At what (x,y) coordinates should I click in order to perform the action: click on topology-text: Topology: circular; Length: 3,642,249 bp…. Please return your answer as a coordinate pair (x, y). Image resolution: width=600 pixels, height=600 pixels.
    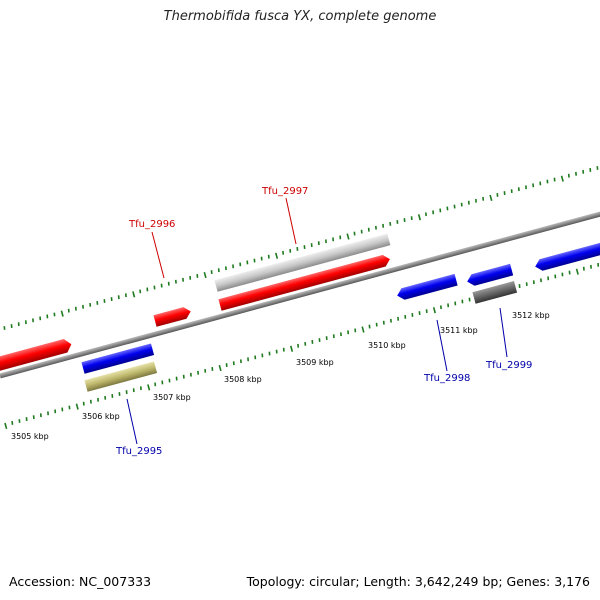
    Looking at the image, I should click on (418, 581).